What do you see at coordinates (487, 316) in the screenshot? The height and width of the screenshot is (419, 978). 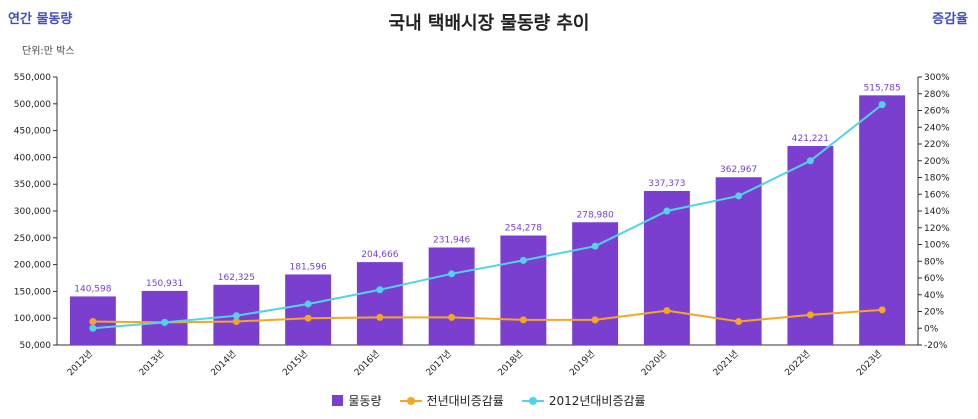 I see `yoy-series-line` at bounding box center [487, 316].